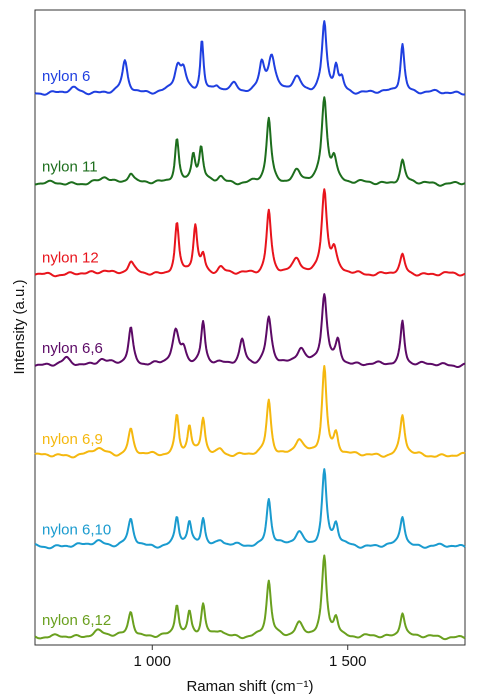  I want to click on series-label: nylon 12, so click(70, 257).